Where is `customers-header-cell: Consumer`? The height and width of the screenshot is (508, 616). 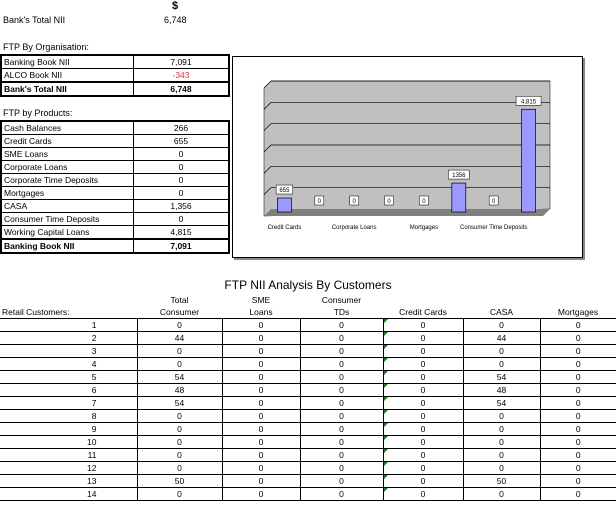
customers-header-cell: Consumer is located at coordinates (179, 312).